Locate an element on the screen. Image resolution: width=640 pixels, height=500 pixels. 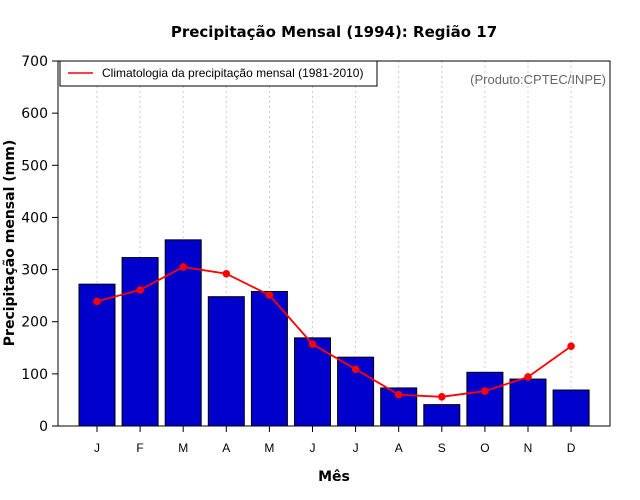
y-axis-title: Precipitação mensal (mm) is located at coordinates (10, 243).